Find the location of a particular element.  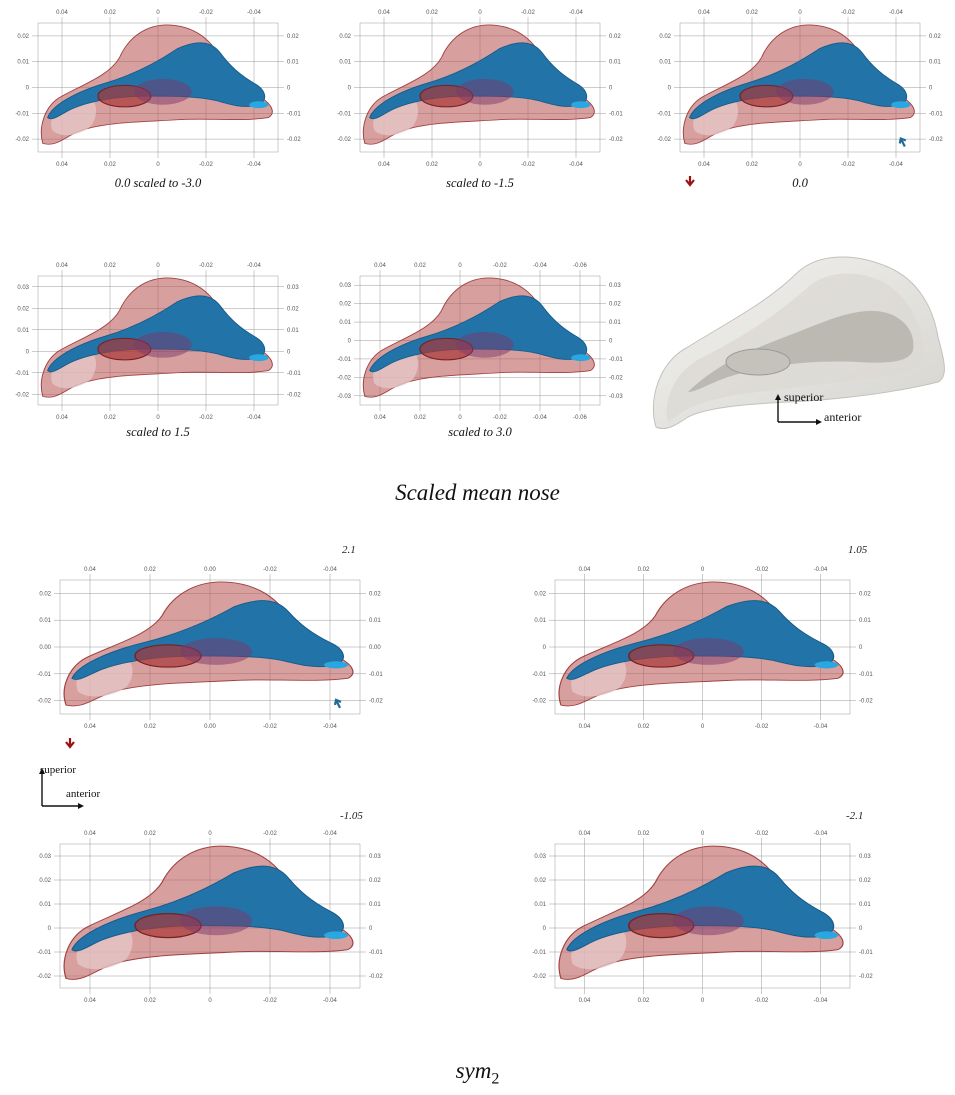

panel-label: 1.05 is located at coordinates (858, 550).